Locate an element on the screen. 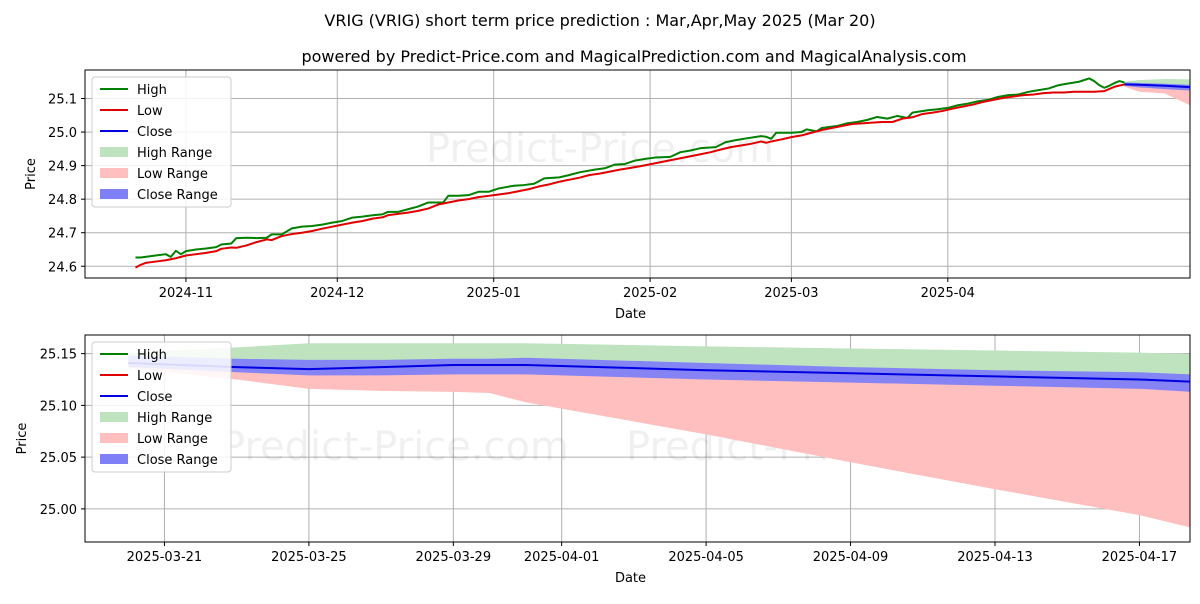 This screenshot has width=1200, height=604. y-tick-label: 25.05 is located at coordinates (58, 458).